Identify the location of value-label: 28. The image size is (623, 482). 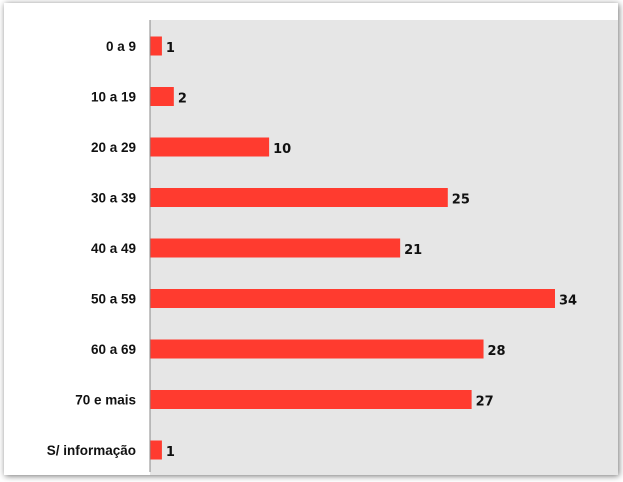
(497, 351).